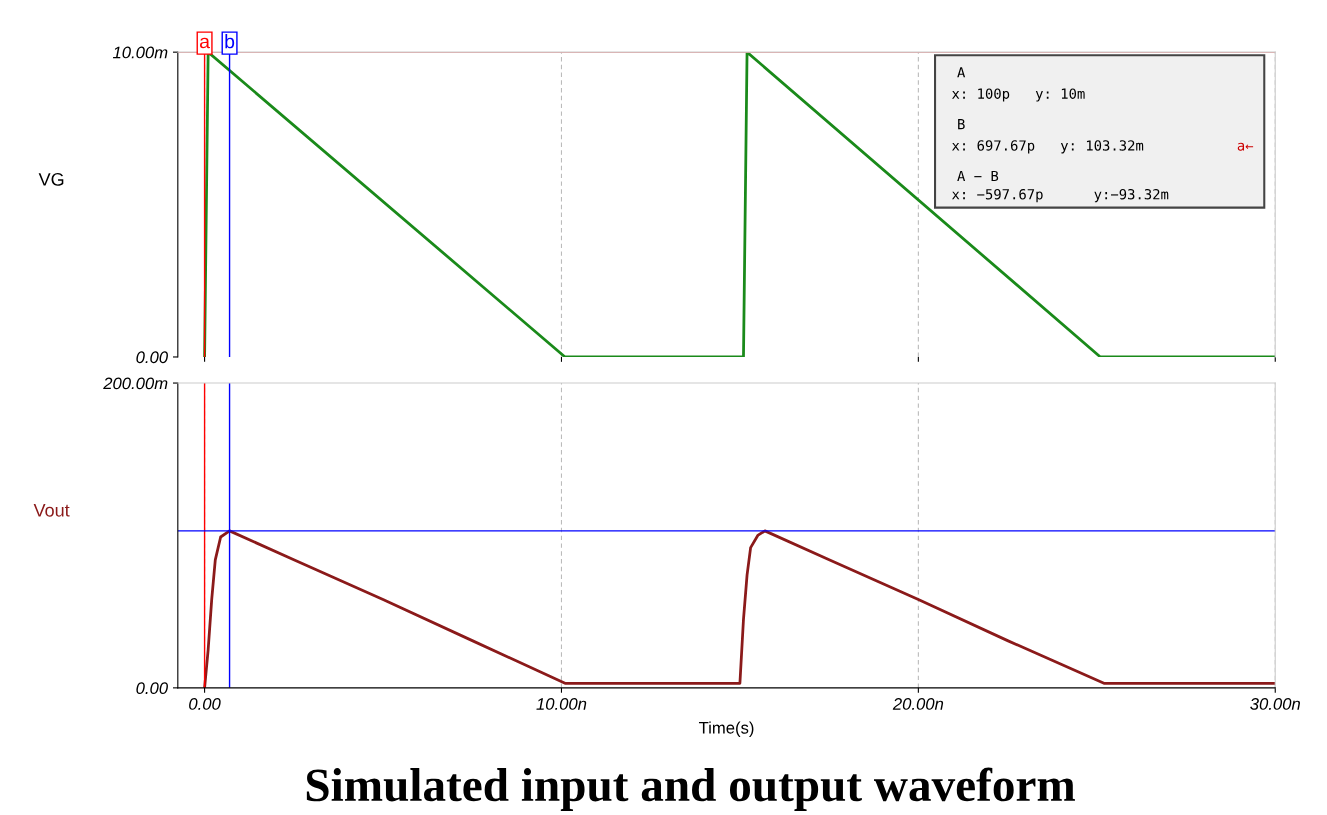 Image resolution: width=1327 pixels, height=815 pixels. Describe the element at coordinates (205, 43) in the screenshot. I see `ref-line-label: a` at that location.